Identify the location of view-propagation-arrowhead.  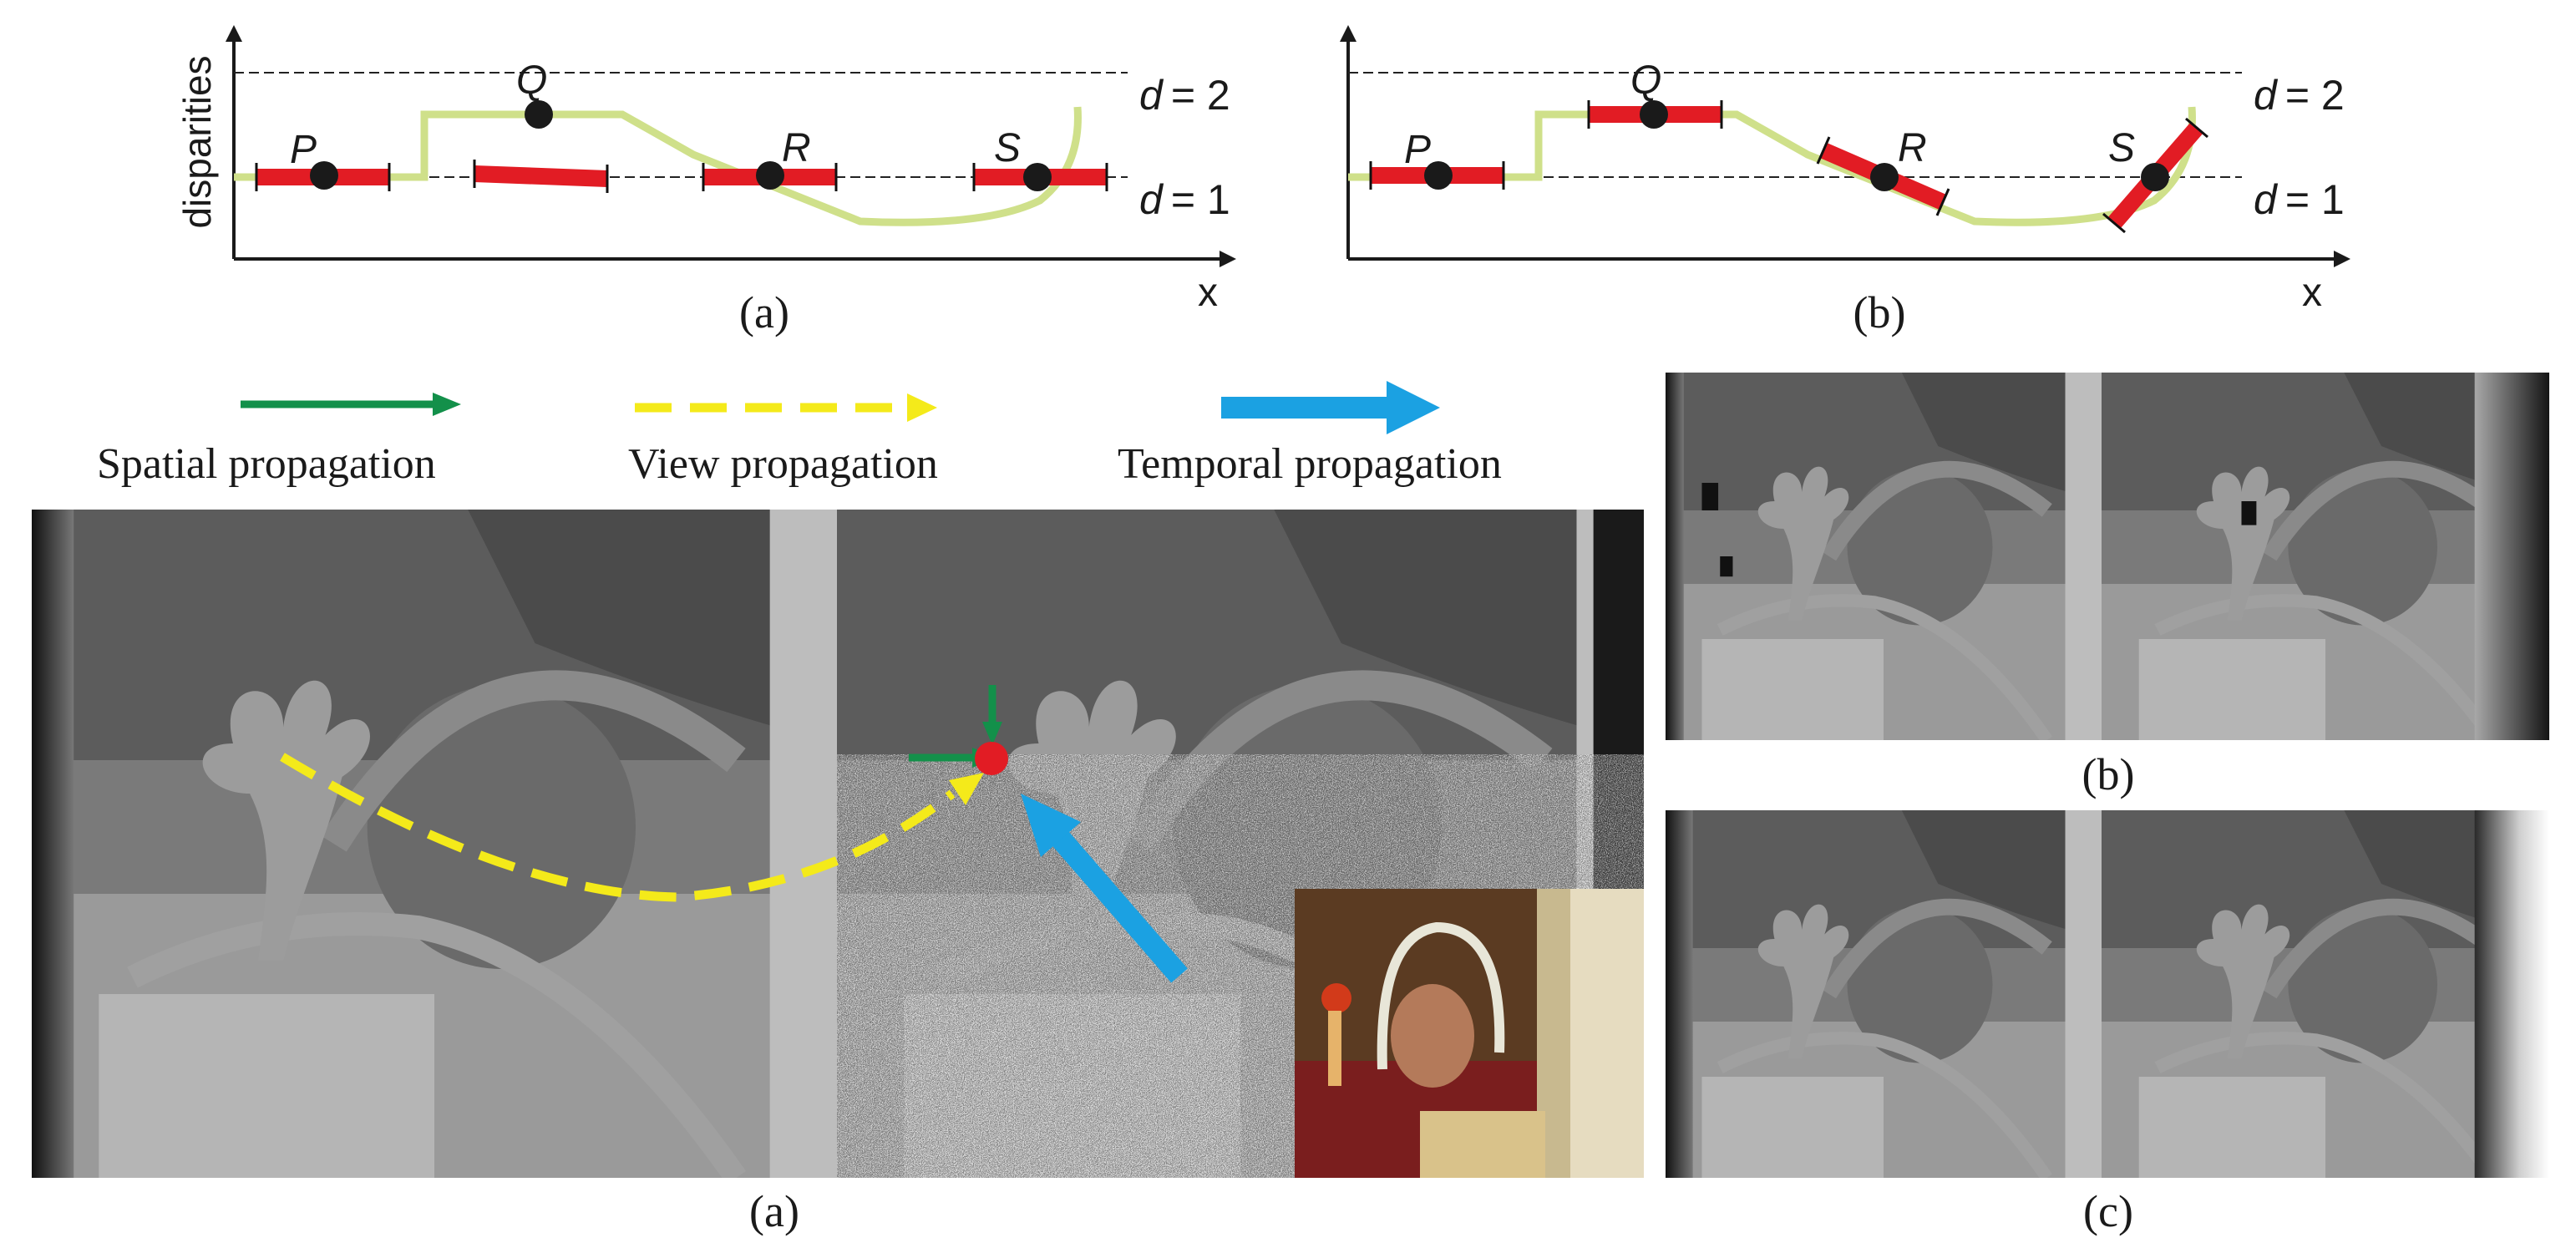
(966, 789).